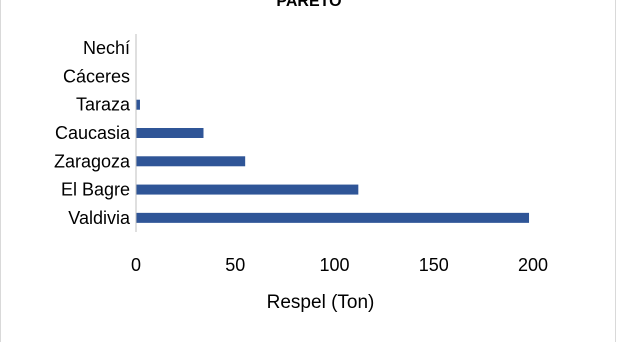 The width and height of the screenshot is (618, 343). Describe the element at coordinates (247, 189) in the screenshot. I see `bar-el-bagre` at that location.